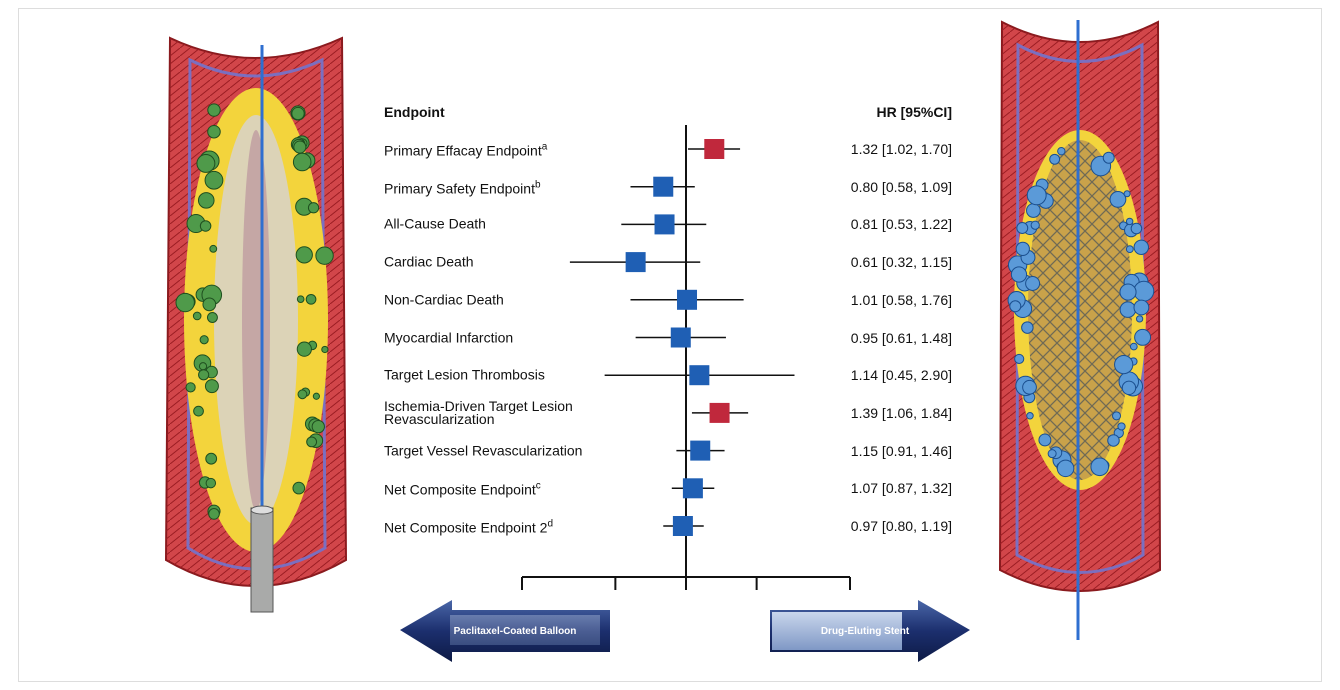 The image size is (1340, 690). I want to click on footnote-mark: c, so click(538, 486).